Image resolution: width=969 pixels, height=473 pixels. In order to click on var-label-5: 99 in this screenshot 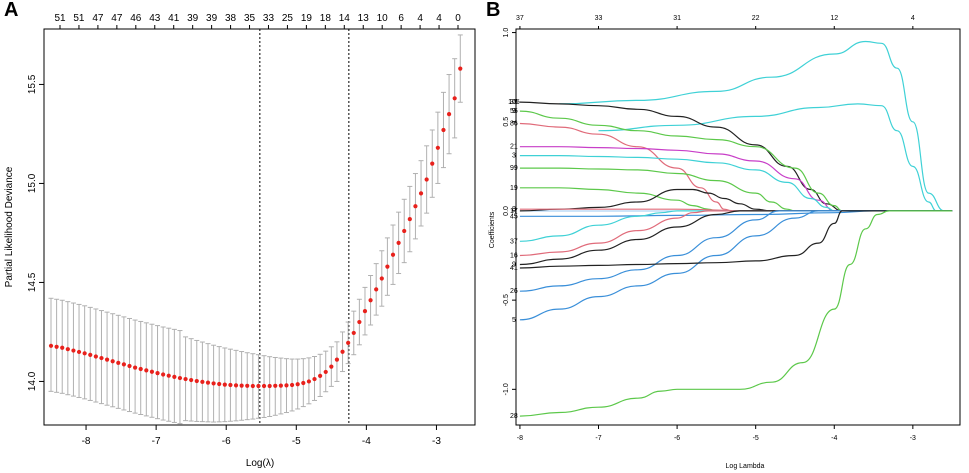, I will do `click(514, 168)`.